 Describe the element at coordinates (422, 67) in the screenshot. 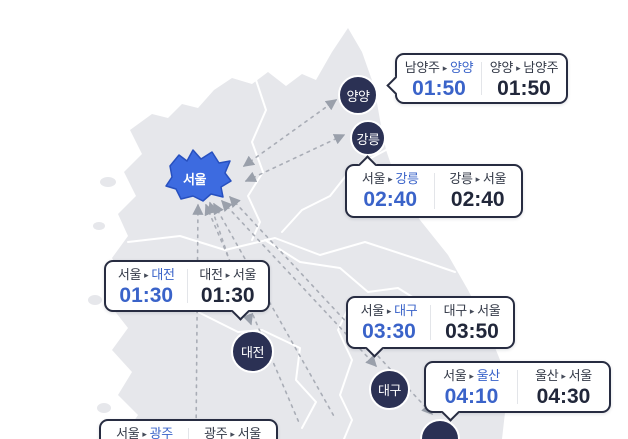

I see `route-from: 남양주` at that location.